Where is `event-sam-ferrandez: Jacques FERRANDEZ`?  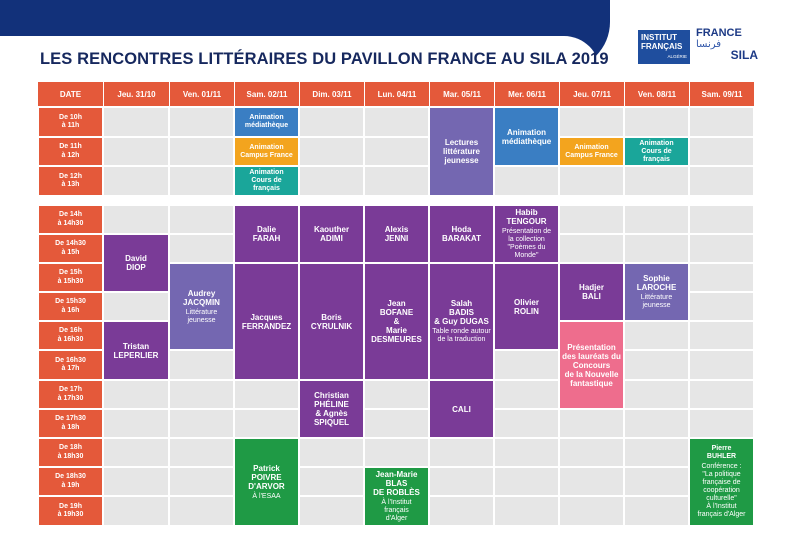
event-sam-ferrandez: Jacques FERRANDEZ is located at coordinates (266, 321).